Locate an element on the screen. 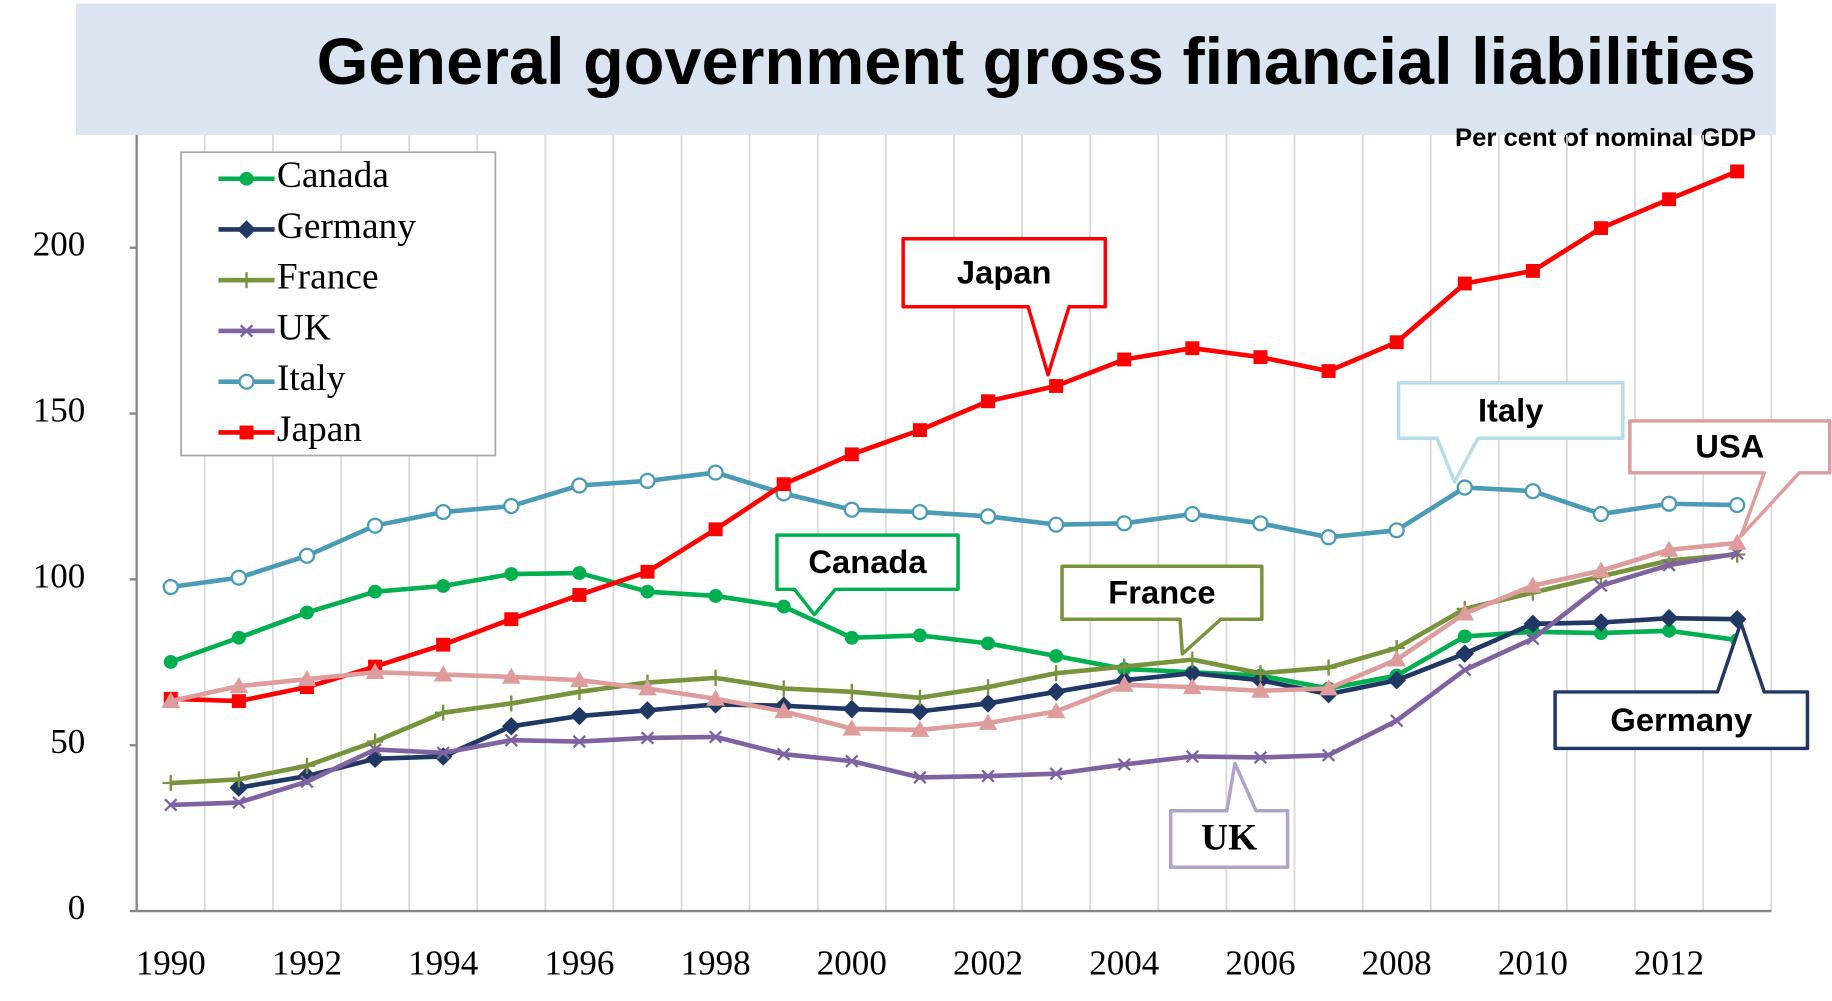 Image resolution: width=1832 pixels, height=1001 pixels. x-tick-label: 2004 is located at coordinates (1124, 963).